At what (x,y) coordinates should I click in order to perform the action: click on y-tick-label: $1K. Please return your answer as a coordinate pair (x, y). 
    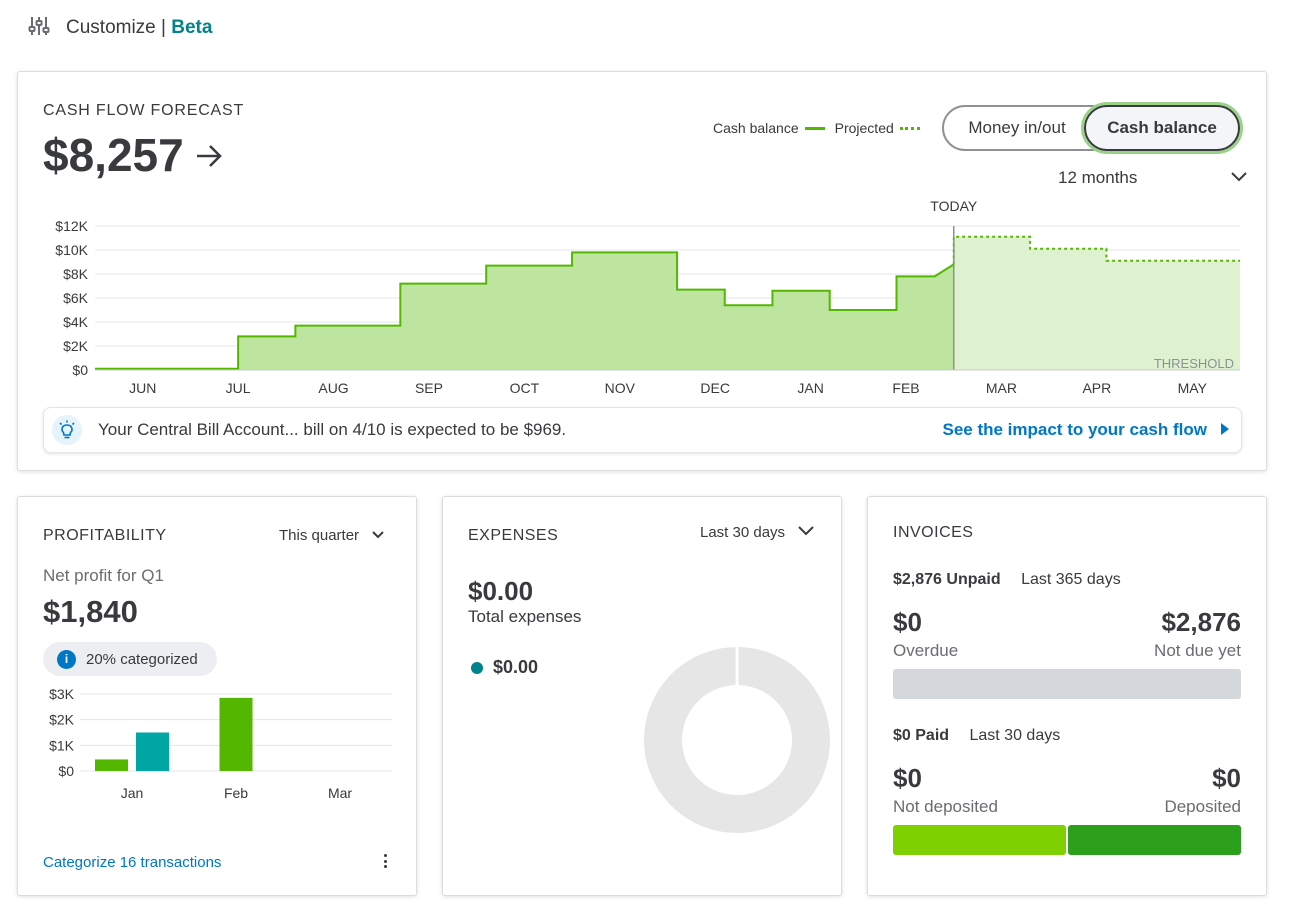
    Looking at the image, I should click on (62, 745).